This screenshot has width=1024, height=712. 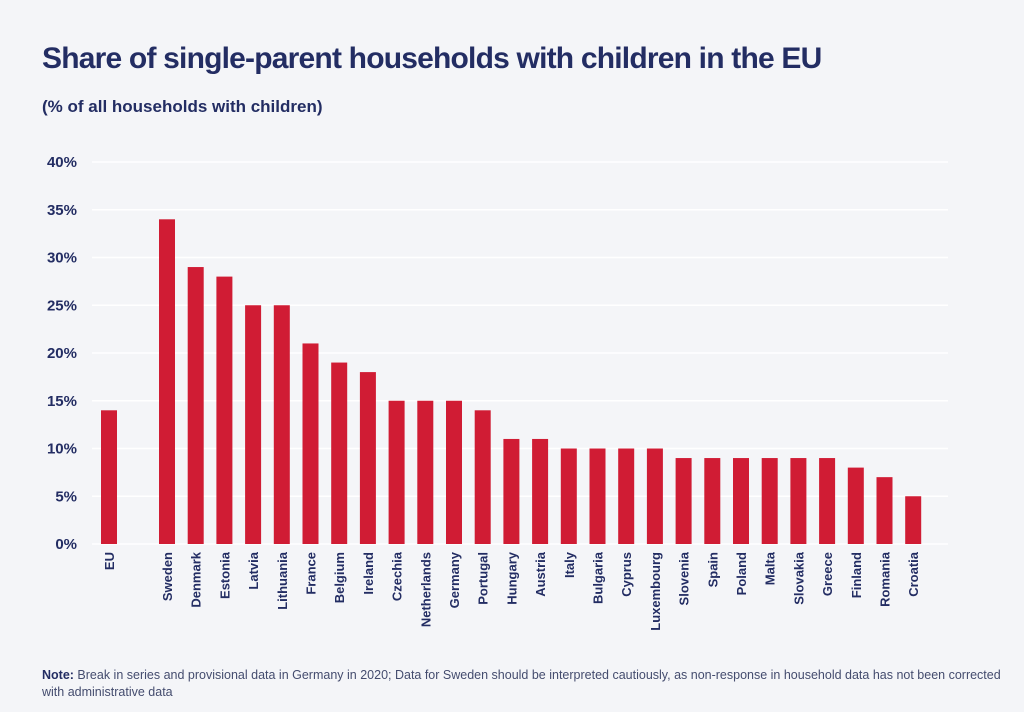 What do you see at coordinates (798, 578) in the screenshot?
I see `x-tick-label: Slovakia` at bounding box center [798, 578].